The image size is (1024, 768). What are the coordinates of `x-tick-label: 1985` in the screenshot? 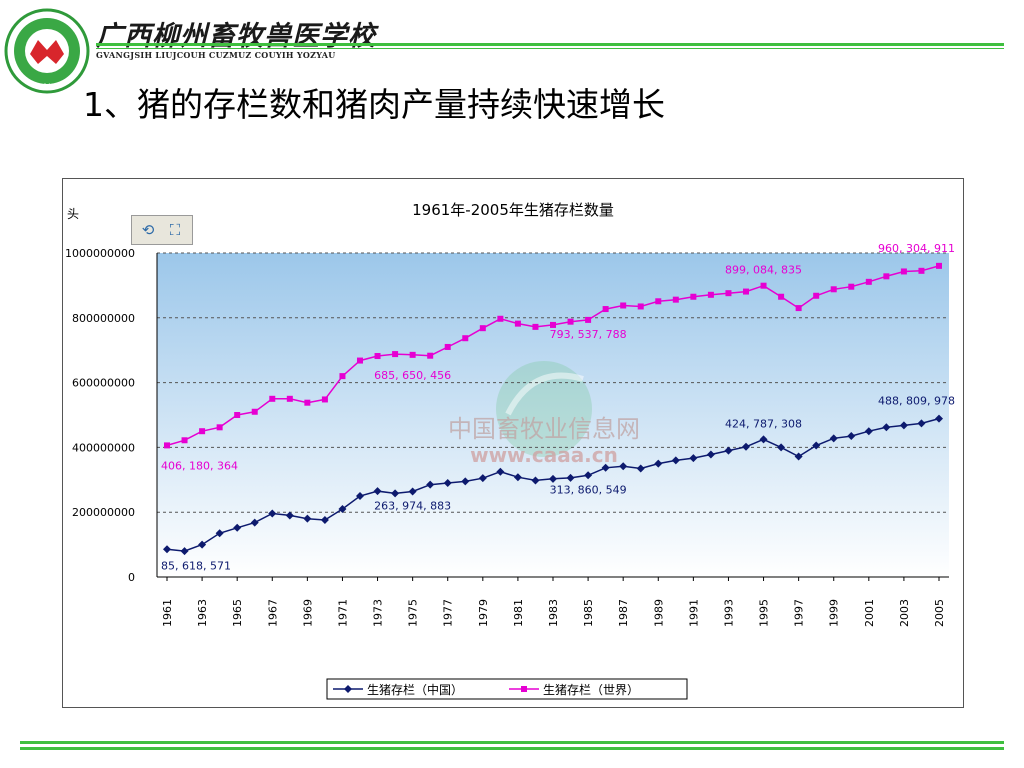 It's located at (588, 613).